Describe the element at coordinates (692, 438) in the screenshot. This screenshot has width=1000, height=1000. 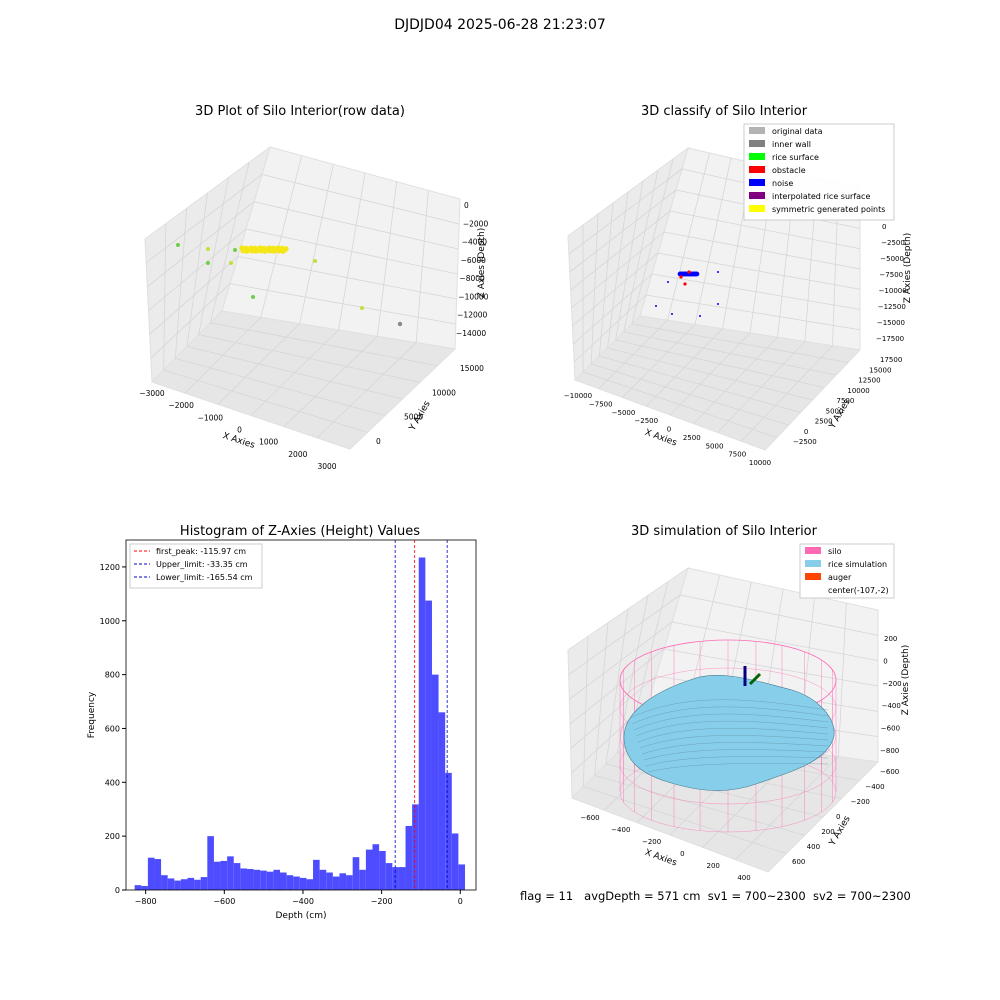
I see `x-tick-label: 2500` at that location.